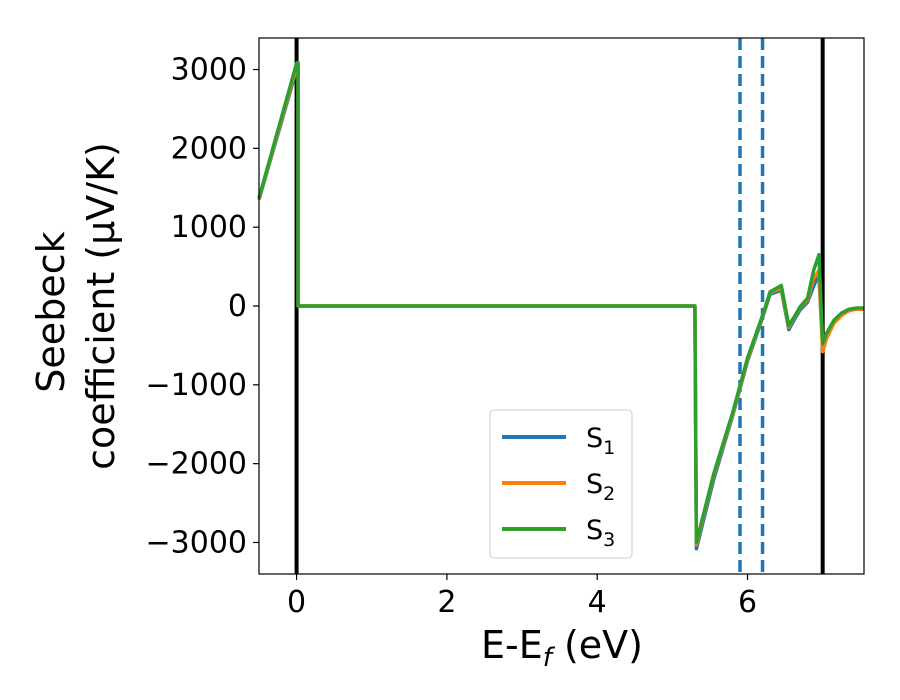 The width and height of the screenshot is (900, 700). What do you see at coordinates (209, 70) in the screenshot?
I see `y-tick-label-0: 3000` at bounding box center [209, 70].